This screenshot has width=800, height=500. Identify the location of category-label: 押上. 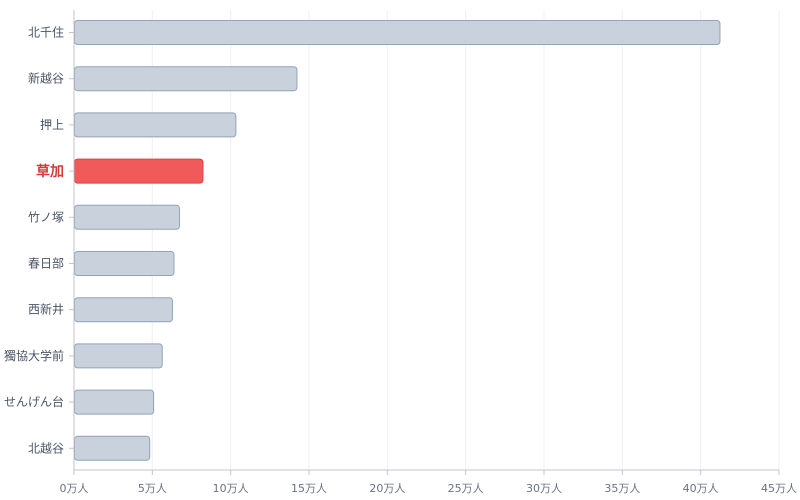
(52, 125).